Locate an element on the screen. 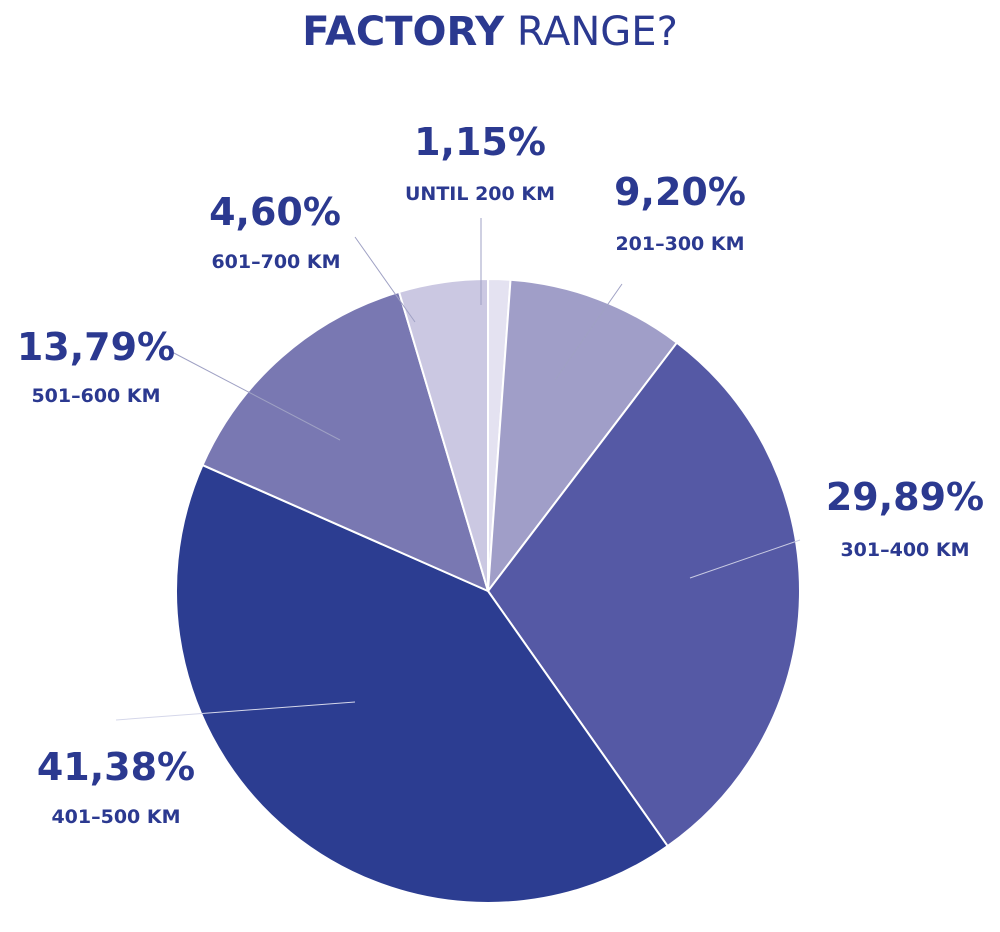 The height and width of the screenshot is (932, 1000). slice-range-label: 301–400 KM is located at coordinates (904, 550).